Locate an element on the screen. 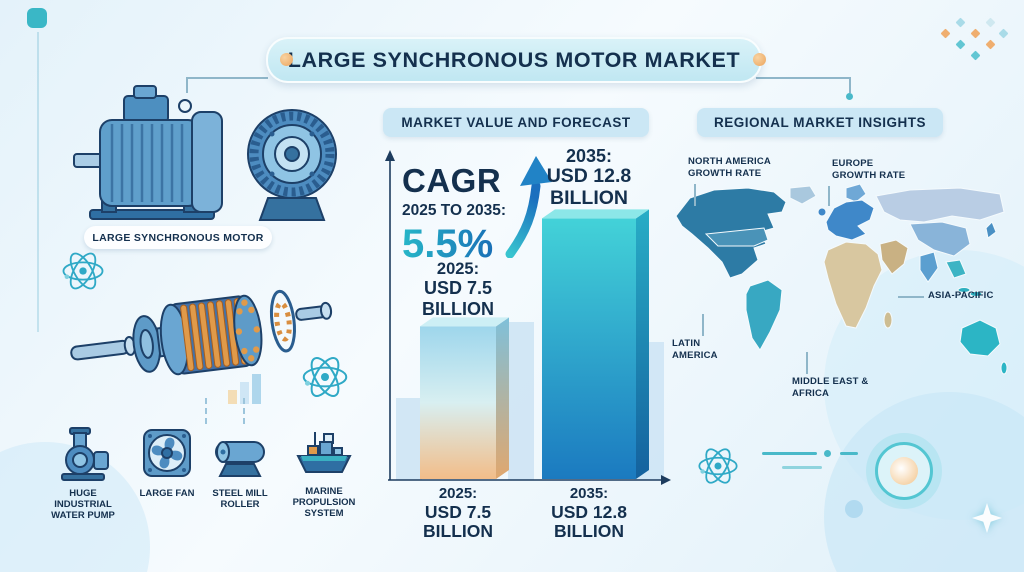  cagr-period: 2025 TO 2035: is located at coordinates (454, 210).